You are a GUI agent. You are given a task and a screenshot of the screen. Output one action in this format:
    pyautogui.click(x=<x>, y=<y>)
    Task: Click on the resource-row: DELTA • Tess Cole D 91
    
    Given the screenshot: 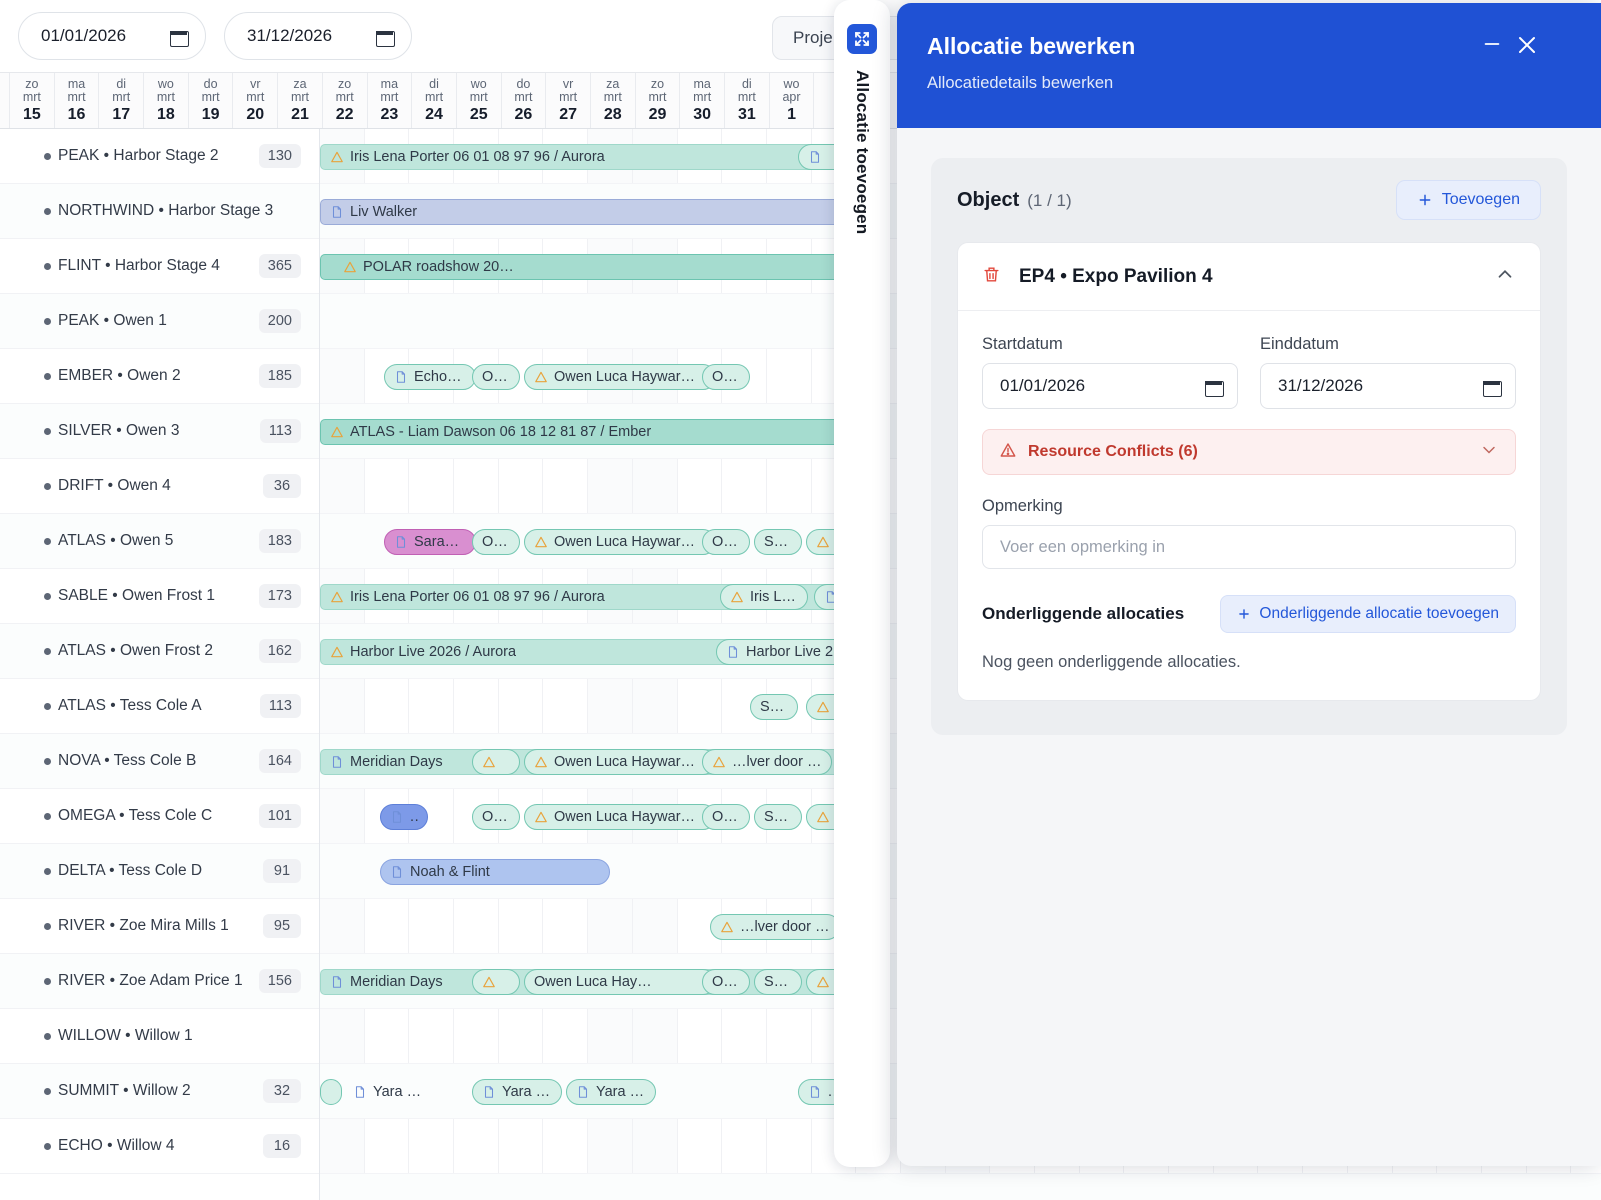 What is the action you would take?
    pyautogui.click(x=159, y=871)
    